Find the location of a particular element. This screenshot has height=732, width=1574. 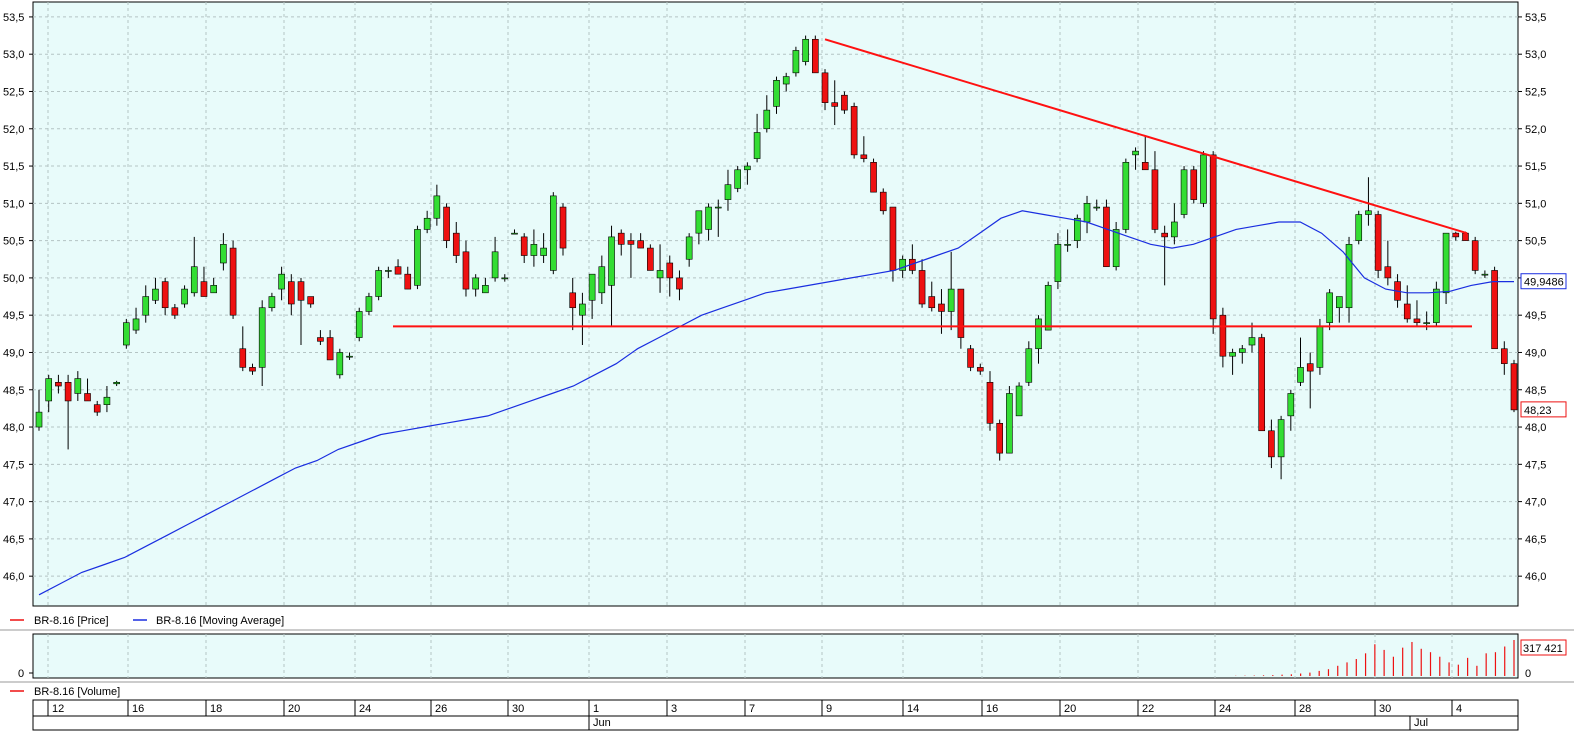

legend-price-label: BR-8.16 [Price] is located at coordinates (71, 621).